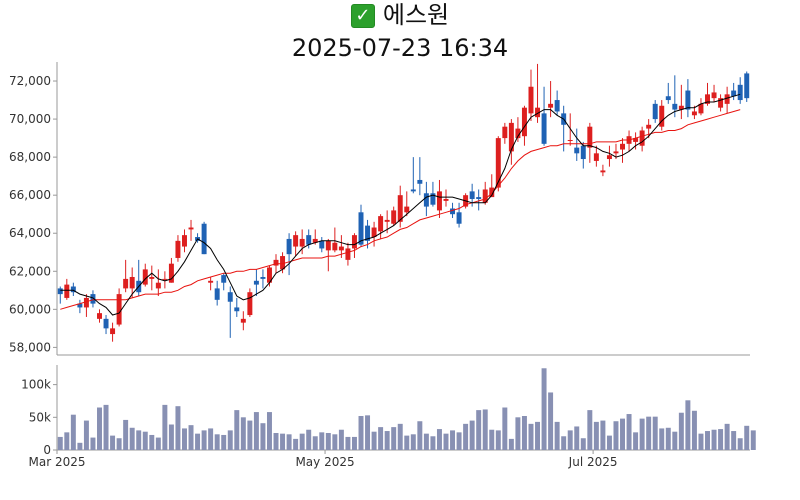 This screenshot has height=500, width=800. Describe the element at coordinates (30, 271) in the screenshot. I see `price-y-tick-label: 62,000` at that location.